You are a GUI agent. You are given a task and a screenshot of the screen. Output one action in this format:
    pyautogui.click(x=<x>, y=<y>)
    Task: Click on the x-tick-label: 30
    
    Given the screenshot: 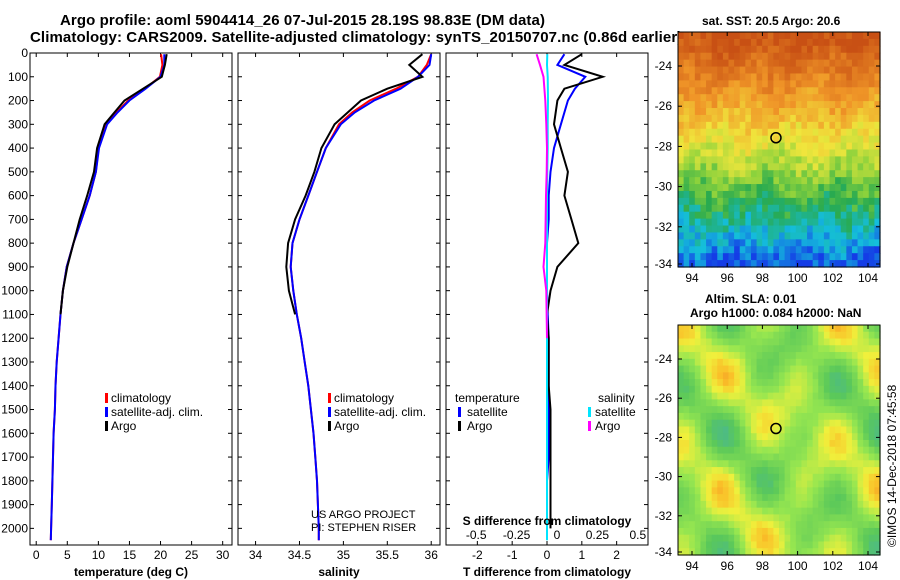 What is the action you would take?
    pyautogui.click(x=223, y=555)
    